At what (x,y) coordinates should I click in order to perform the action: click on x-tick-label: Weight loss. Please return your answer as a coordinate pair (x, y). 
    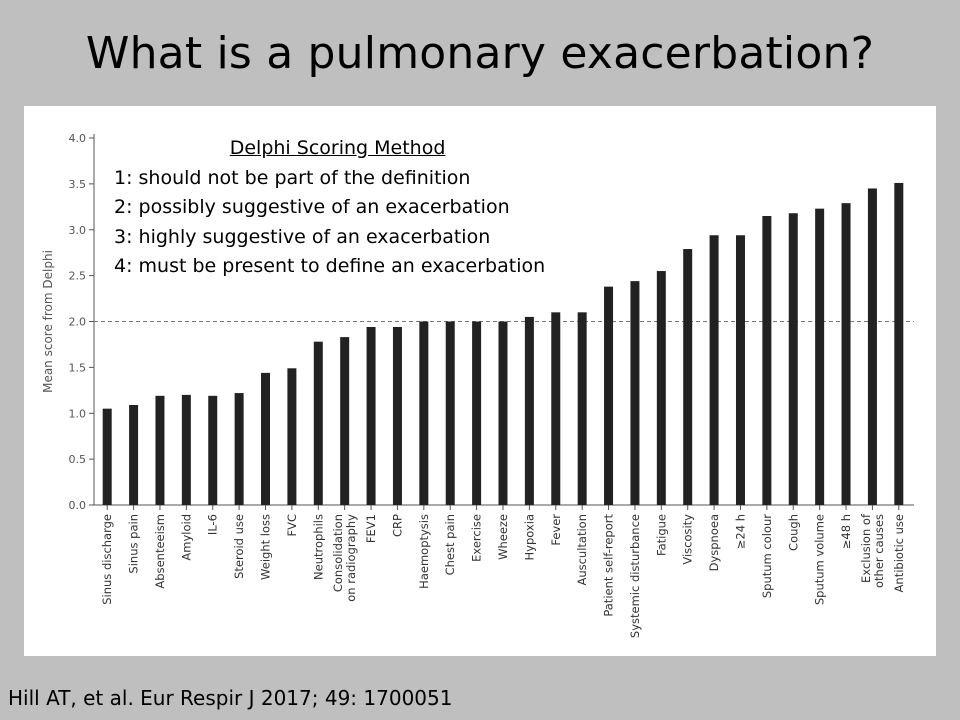
    Looking at the image, I should click on (266, 547).